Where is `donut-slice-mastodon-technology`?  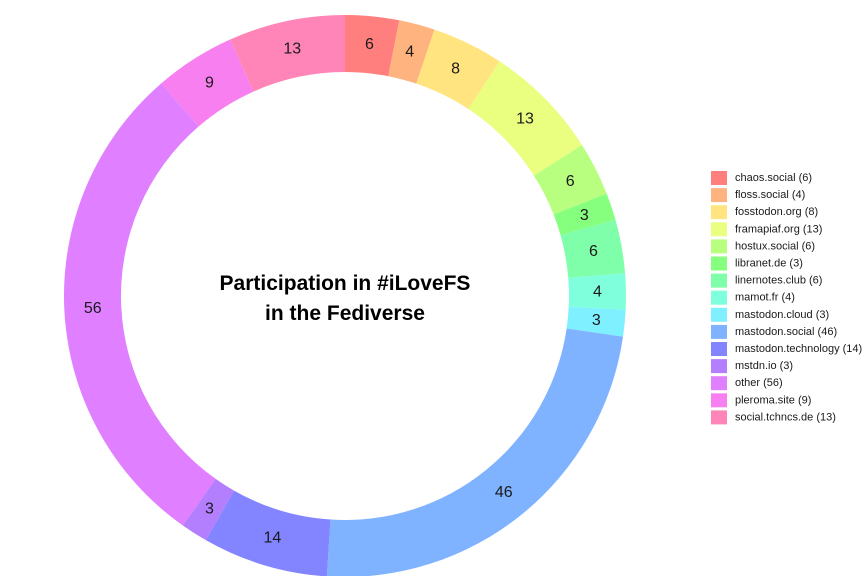 donut-slice-mastodon-technology is located at coordinates (268, 533).